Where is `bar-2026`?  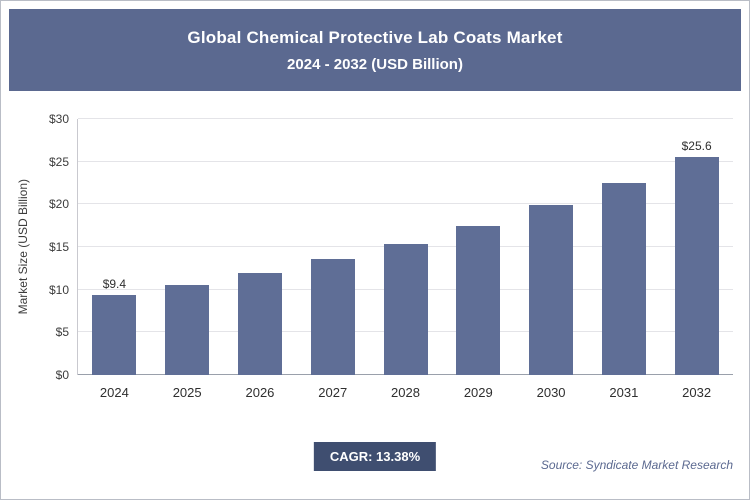
bar-2026 is located at coordinates (259, 323).